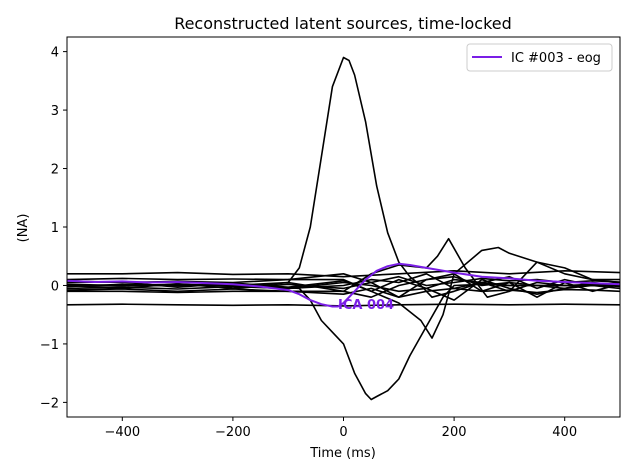 Image resolution: width=640 pixels, height=476 pixels. I want to click on y-tick-label: 4, so click(55, 53).